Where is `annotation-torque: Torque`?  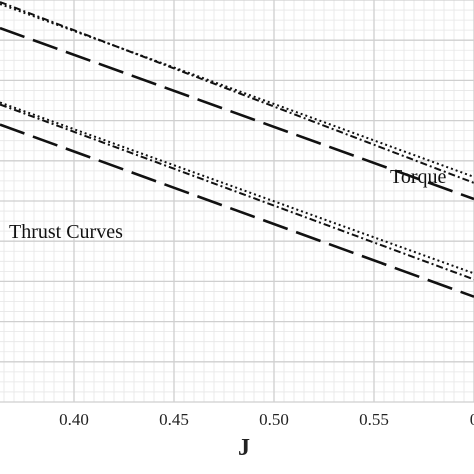
annotation-torque: Torque is located at coordinates (418, 177).